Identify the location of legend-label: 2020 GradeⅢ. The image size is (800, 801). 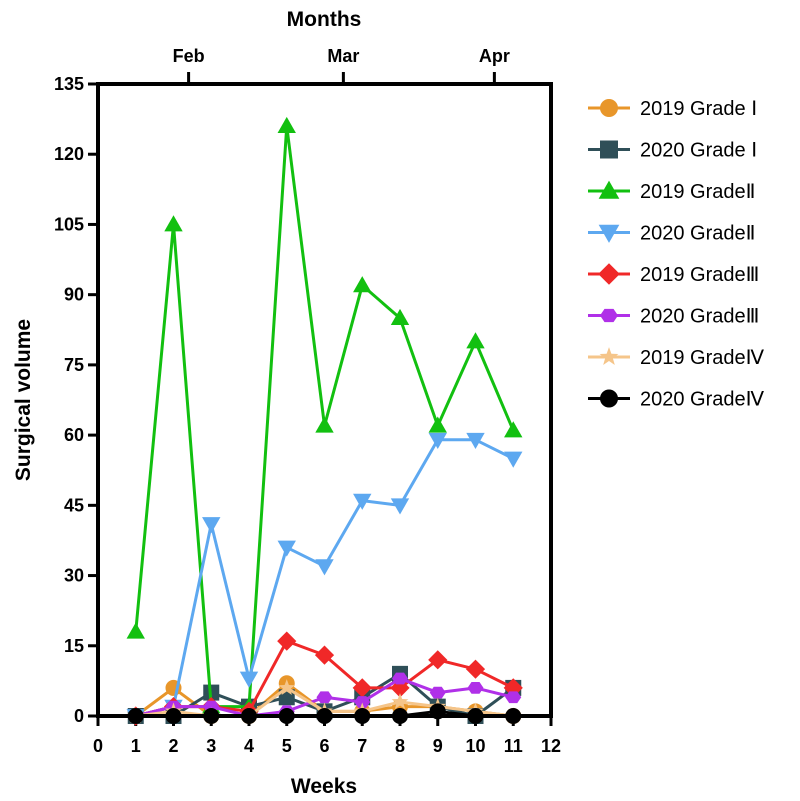
(699, 317).